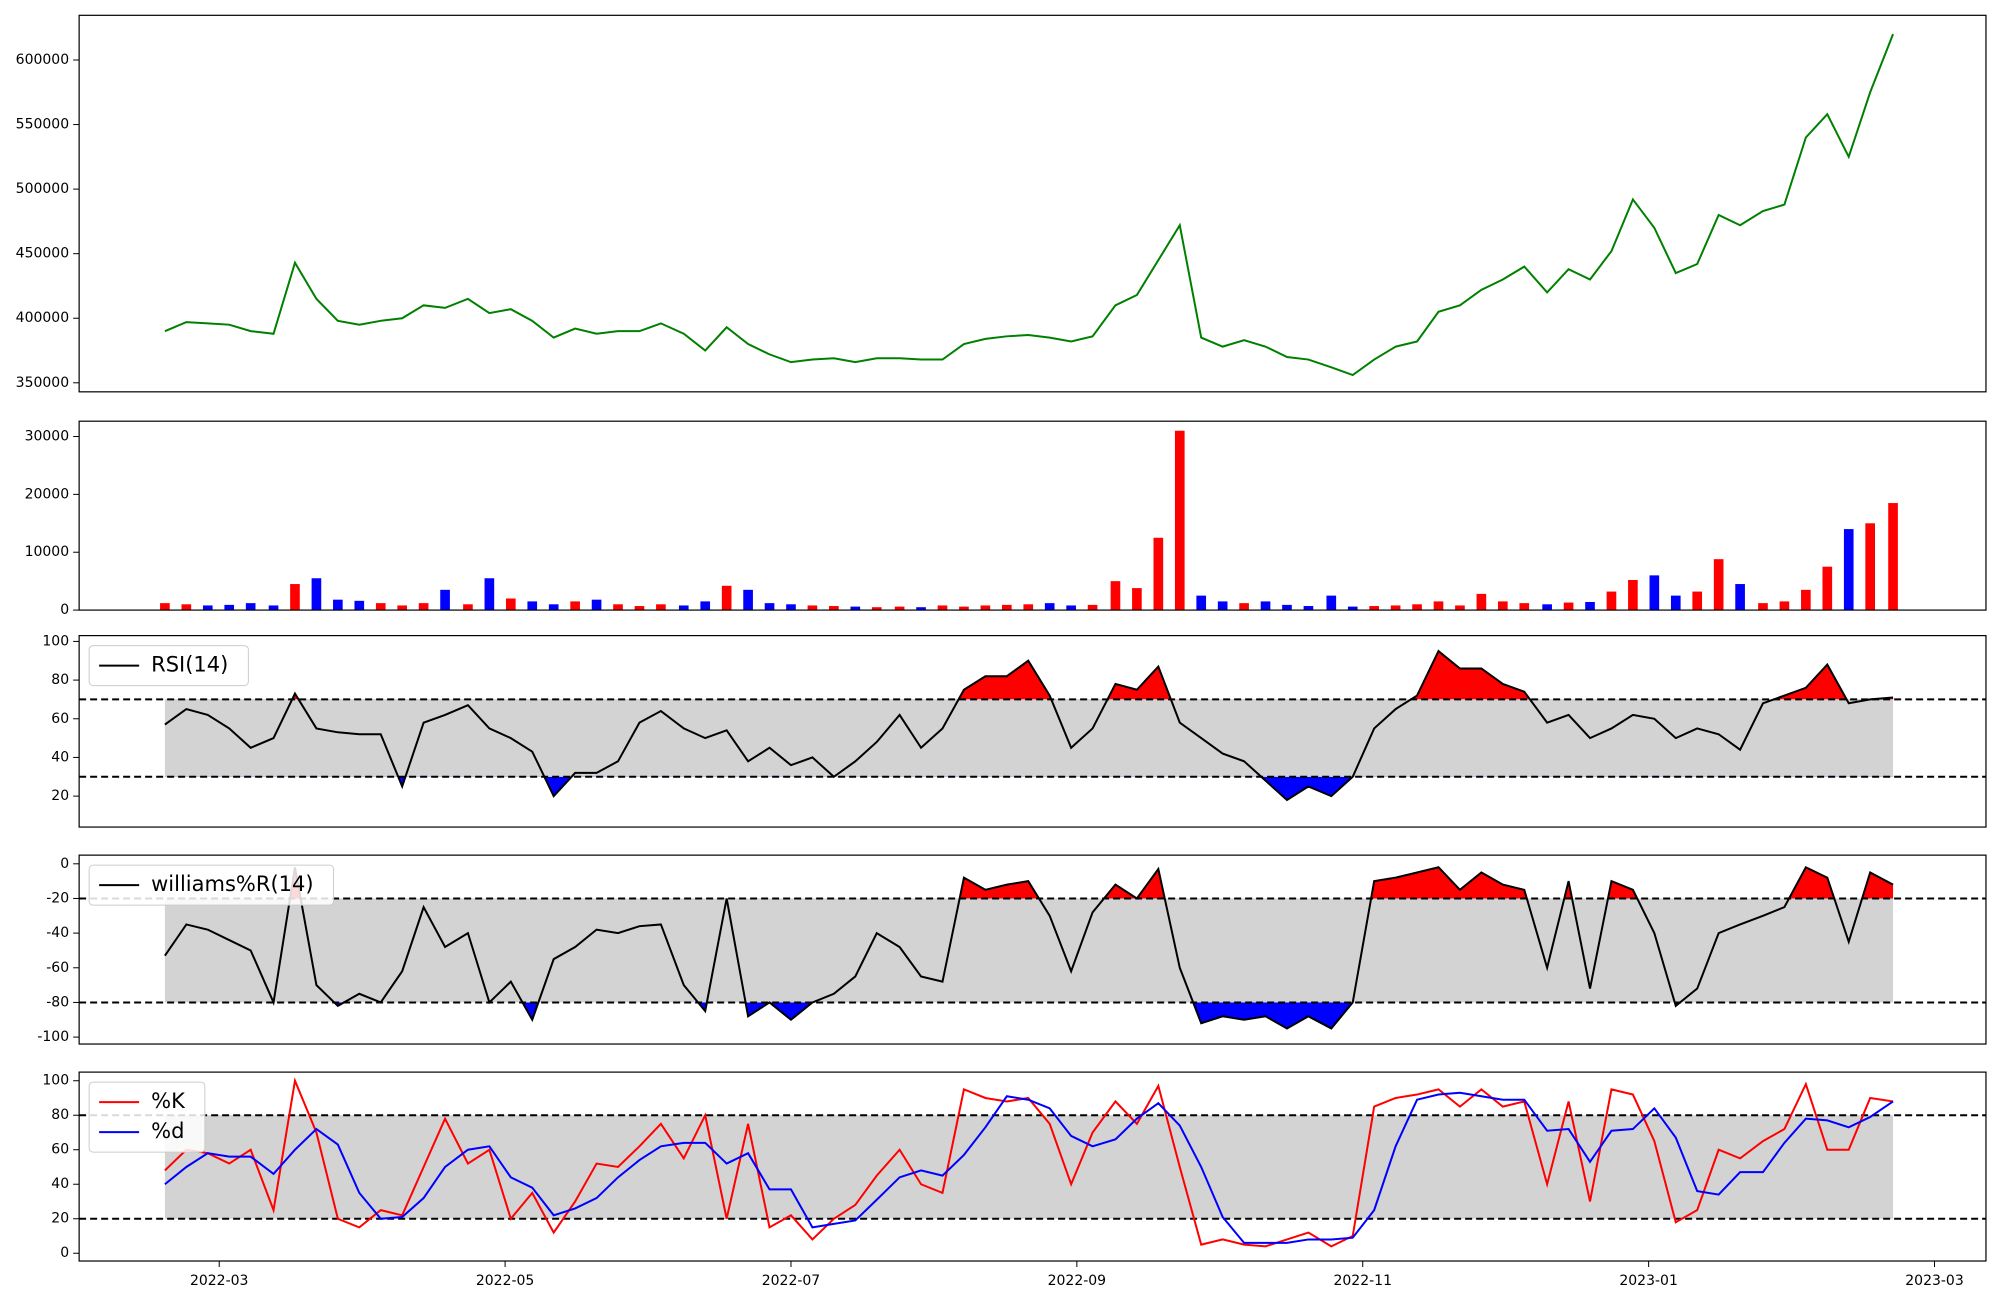 This screenshot has height=1300, width=2000. Describe the element at coordinates (60, 719) in the screenshot. I see `y-tick-label: 60` at that location.